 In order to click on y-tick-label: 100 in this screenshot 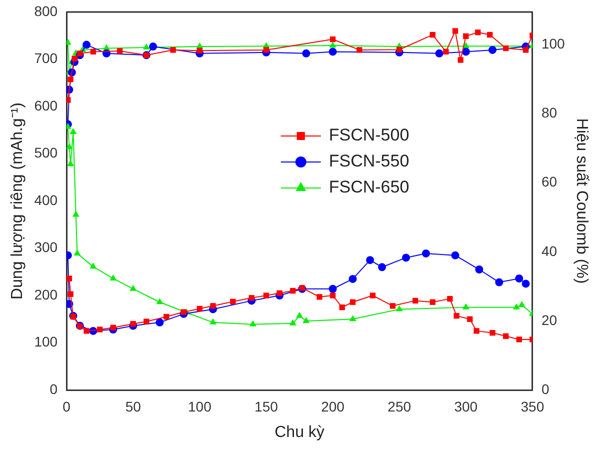, I will do `click(46, 342)`.